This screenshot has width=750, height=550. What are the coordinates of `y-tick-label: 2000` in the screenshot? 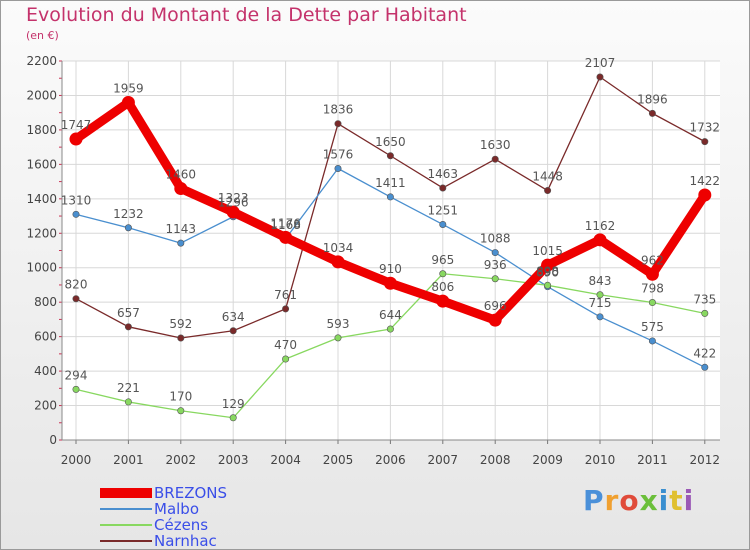 It's located at (41, 95).